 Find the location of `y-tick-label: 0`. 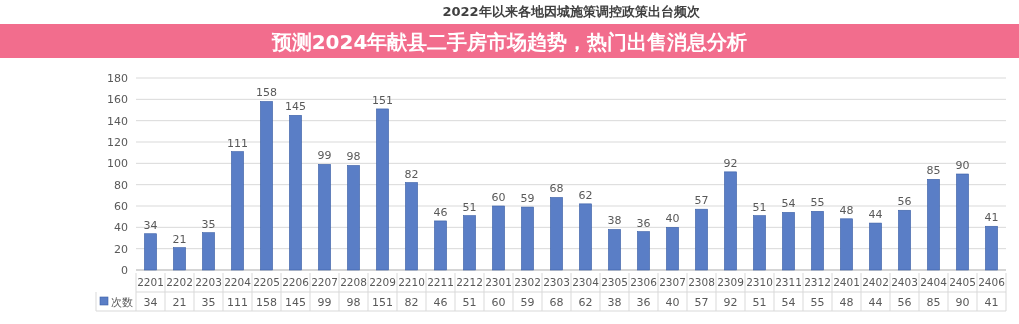

y-tick-label: 0 is located at coordinates (124, 270).